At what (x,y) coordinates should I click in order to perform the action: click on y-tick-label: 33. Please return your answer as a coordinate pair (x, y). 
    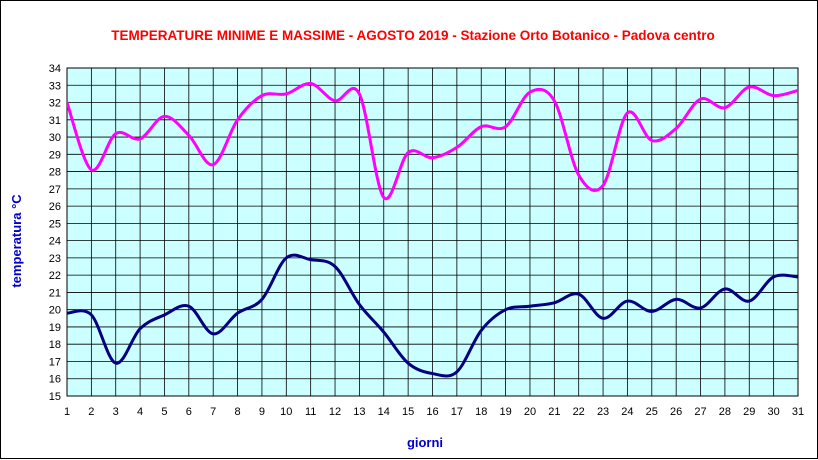
    Looking at the image, I should click on (55, 86).